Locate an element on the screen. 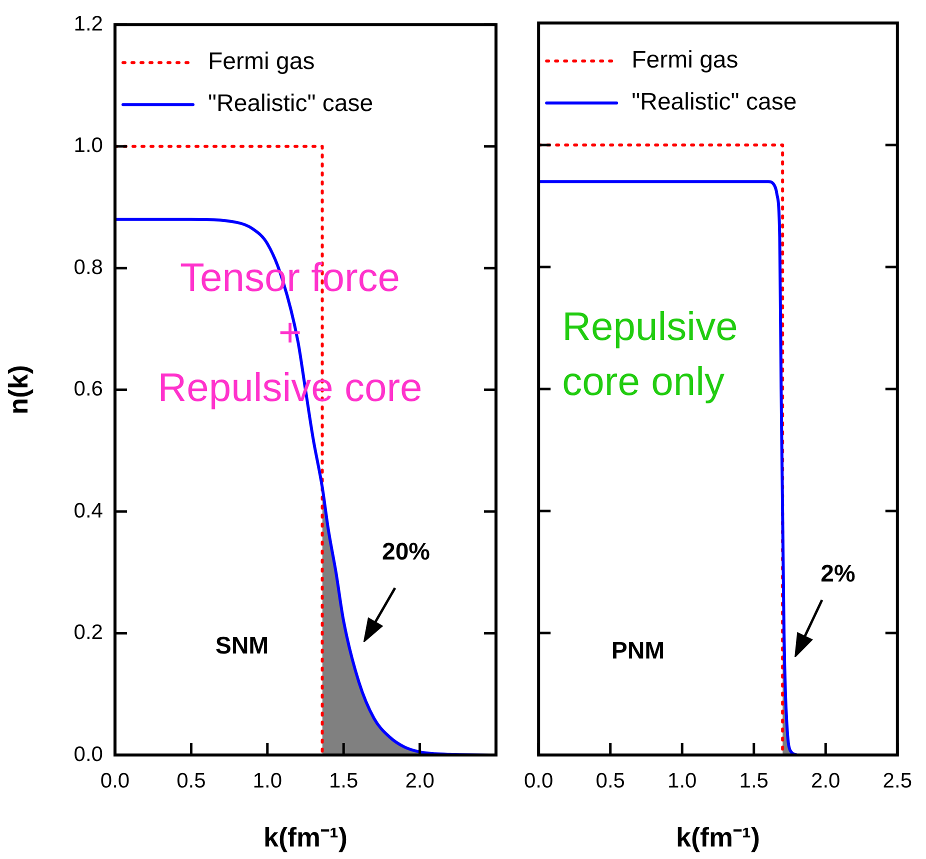 Image resolution: width=926 pixels, height=859 pixels. y-tick-label: 0.0 is located at coordinates (88, 754).